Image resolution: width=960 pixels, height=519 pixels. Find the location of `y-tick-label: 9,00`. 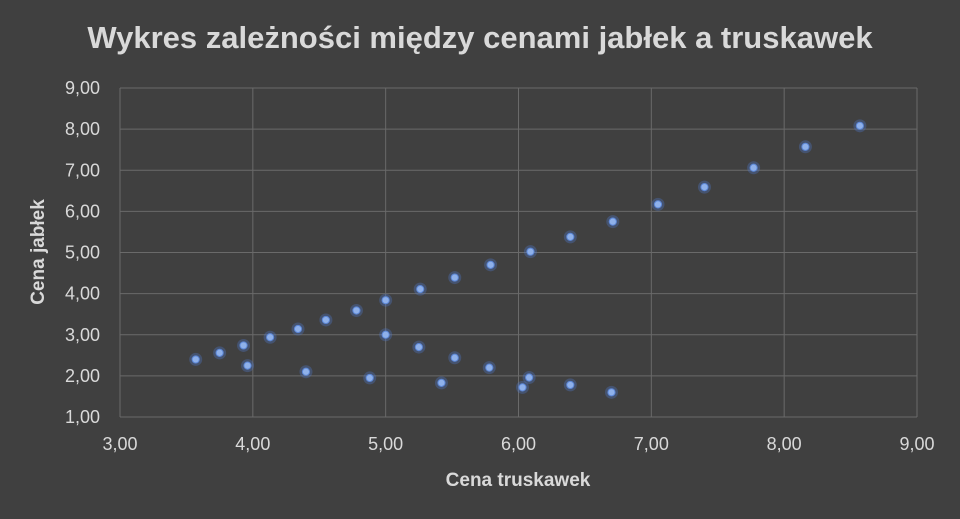

y-tick-label: 9,00 is located at coordinates (82, 88).